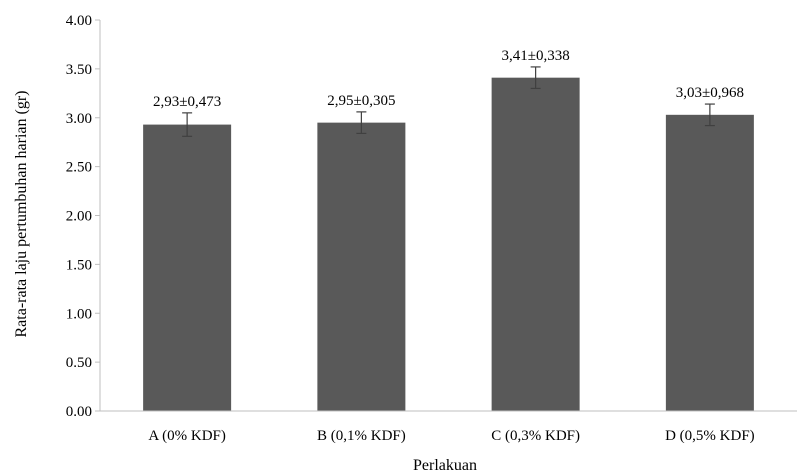  What do you see at coordinates (710, 93) in the screenshot?
I see `data-label: 3,03±0,968` at bounding box center [710, 93].